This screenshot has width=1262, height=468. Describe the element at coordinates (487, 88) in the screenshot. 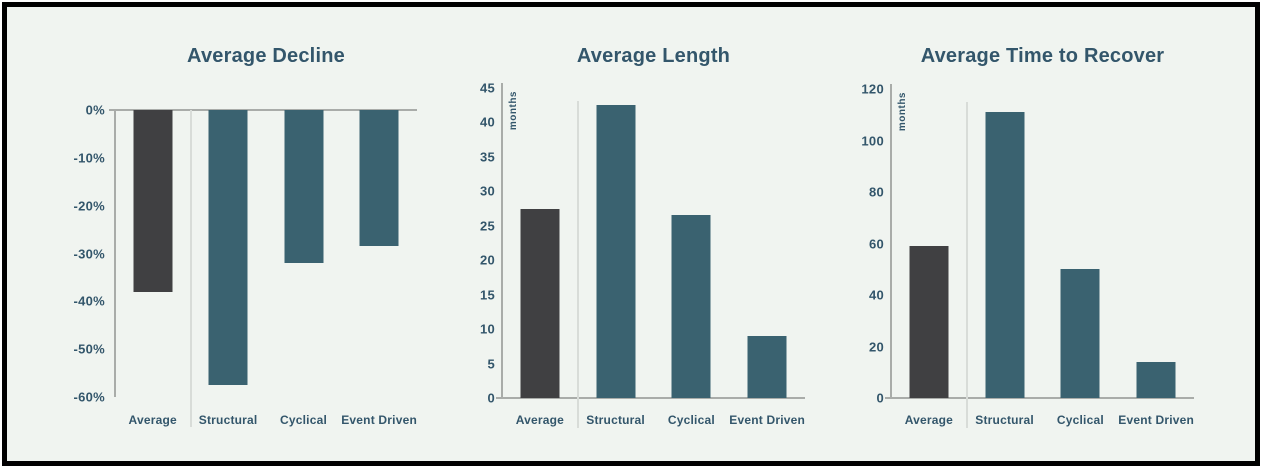

I see `y-tick-label: 45` at that location.